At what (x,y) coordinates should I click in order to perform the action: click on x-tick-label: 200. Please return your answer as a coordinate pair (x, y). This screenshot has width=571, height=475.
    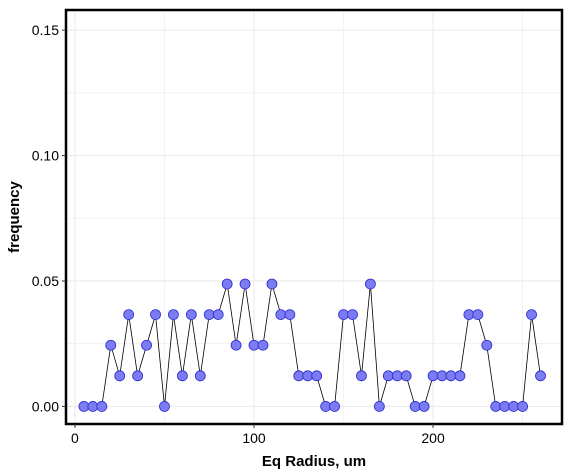
    Looking at the image, I should click on (433, 438).